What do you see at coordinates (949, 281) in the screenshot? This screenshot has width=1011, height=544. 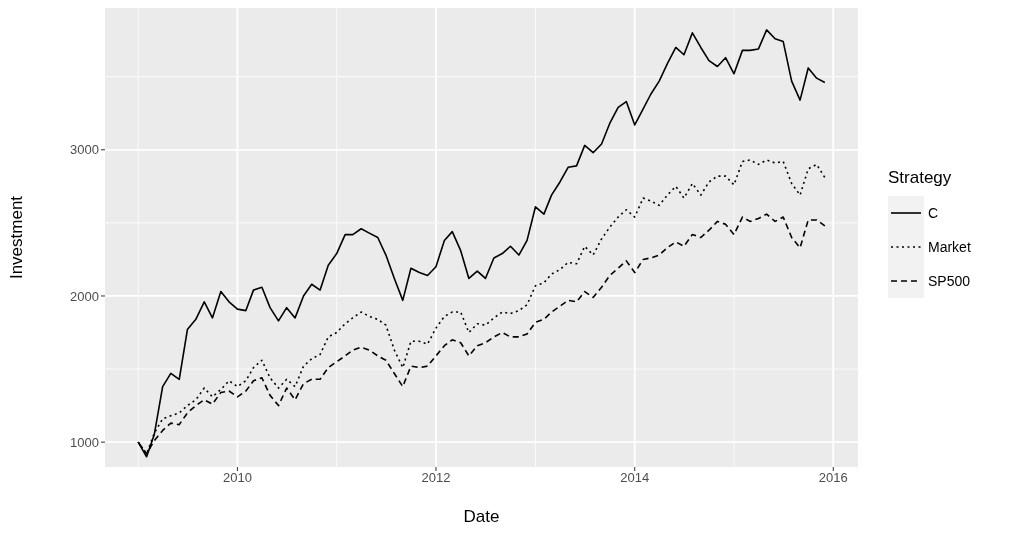 I see `legend-label: SP500` at bounding box center [949, 281].